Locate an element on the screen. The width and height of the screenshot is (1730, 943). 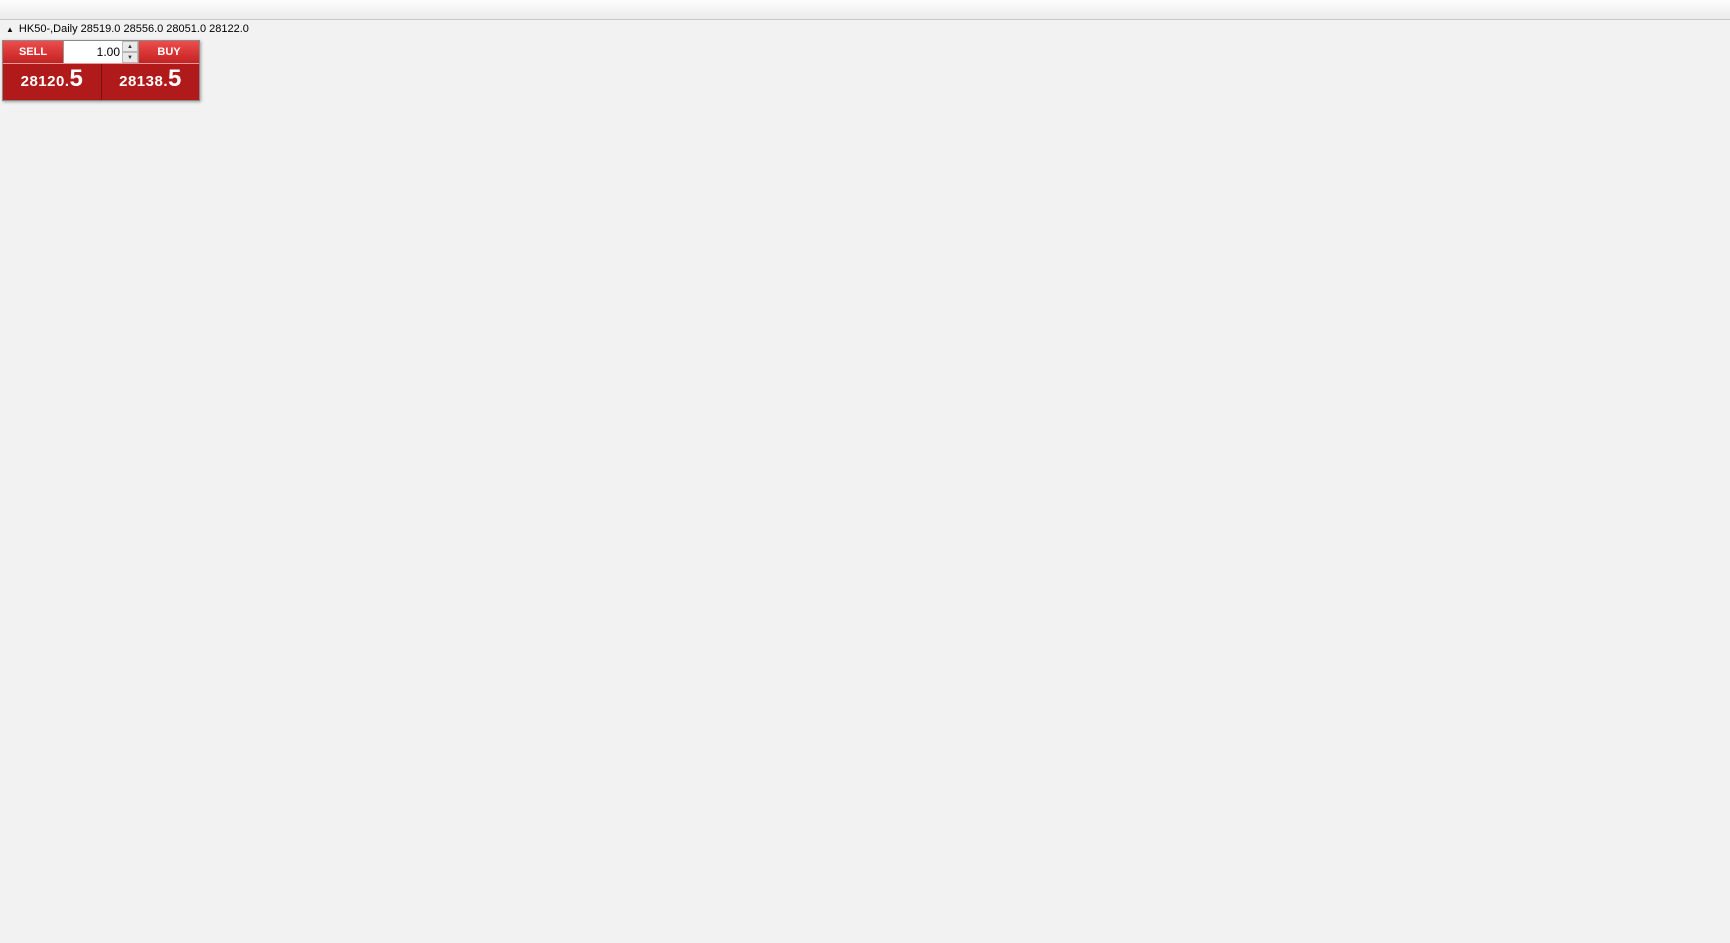
toolbar is located at coordinates (865, 10).